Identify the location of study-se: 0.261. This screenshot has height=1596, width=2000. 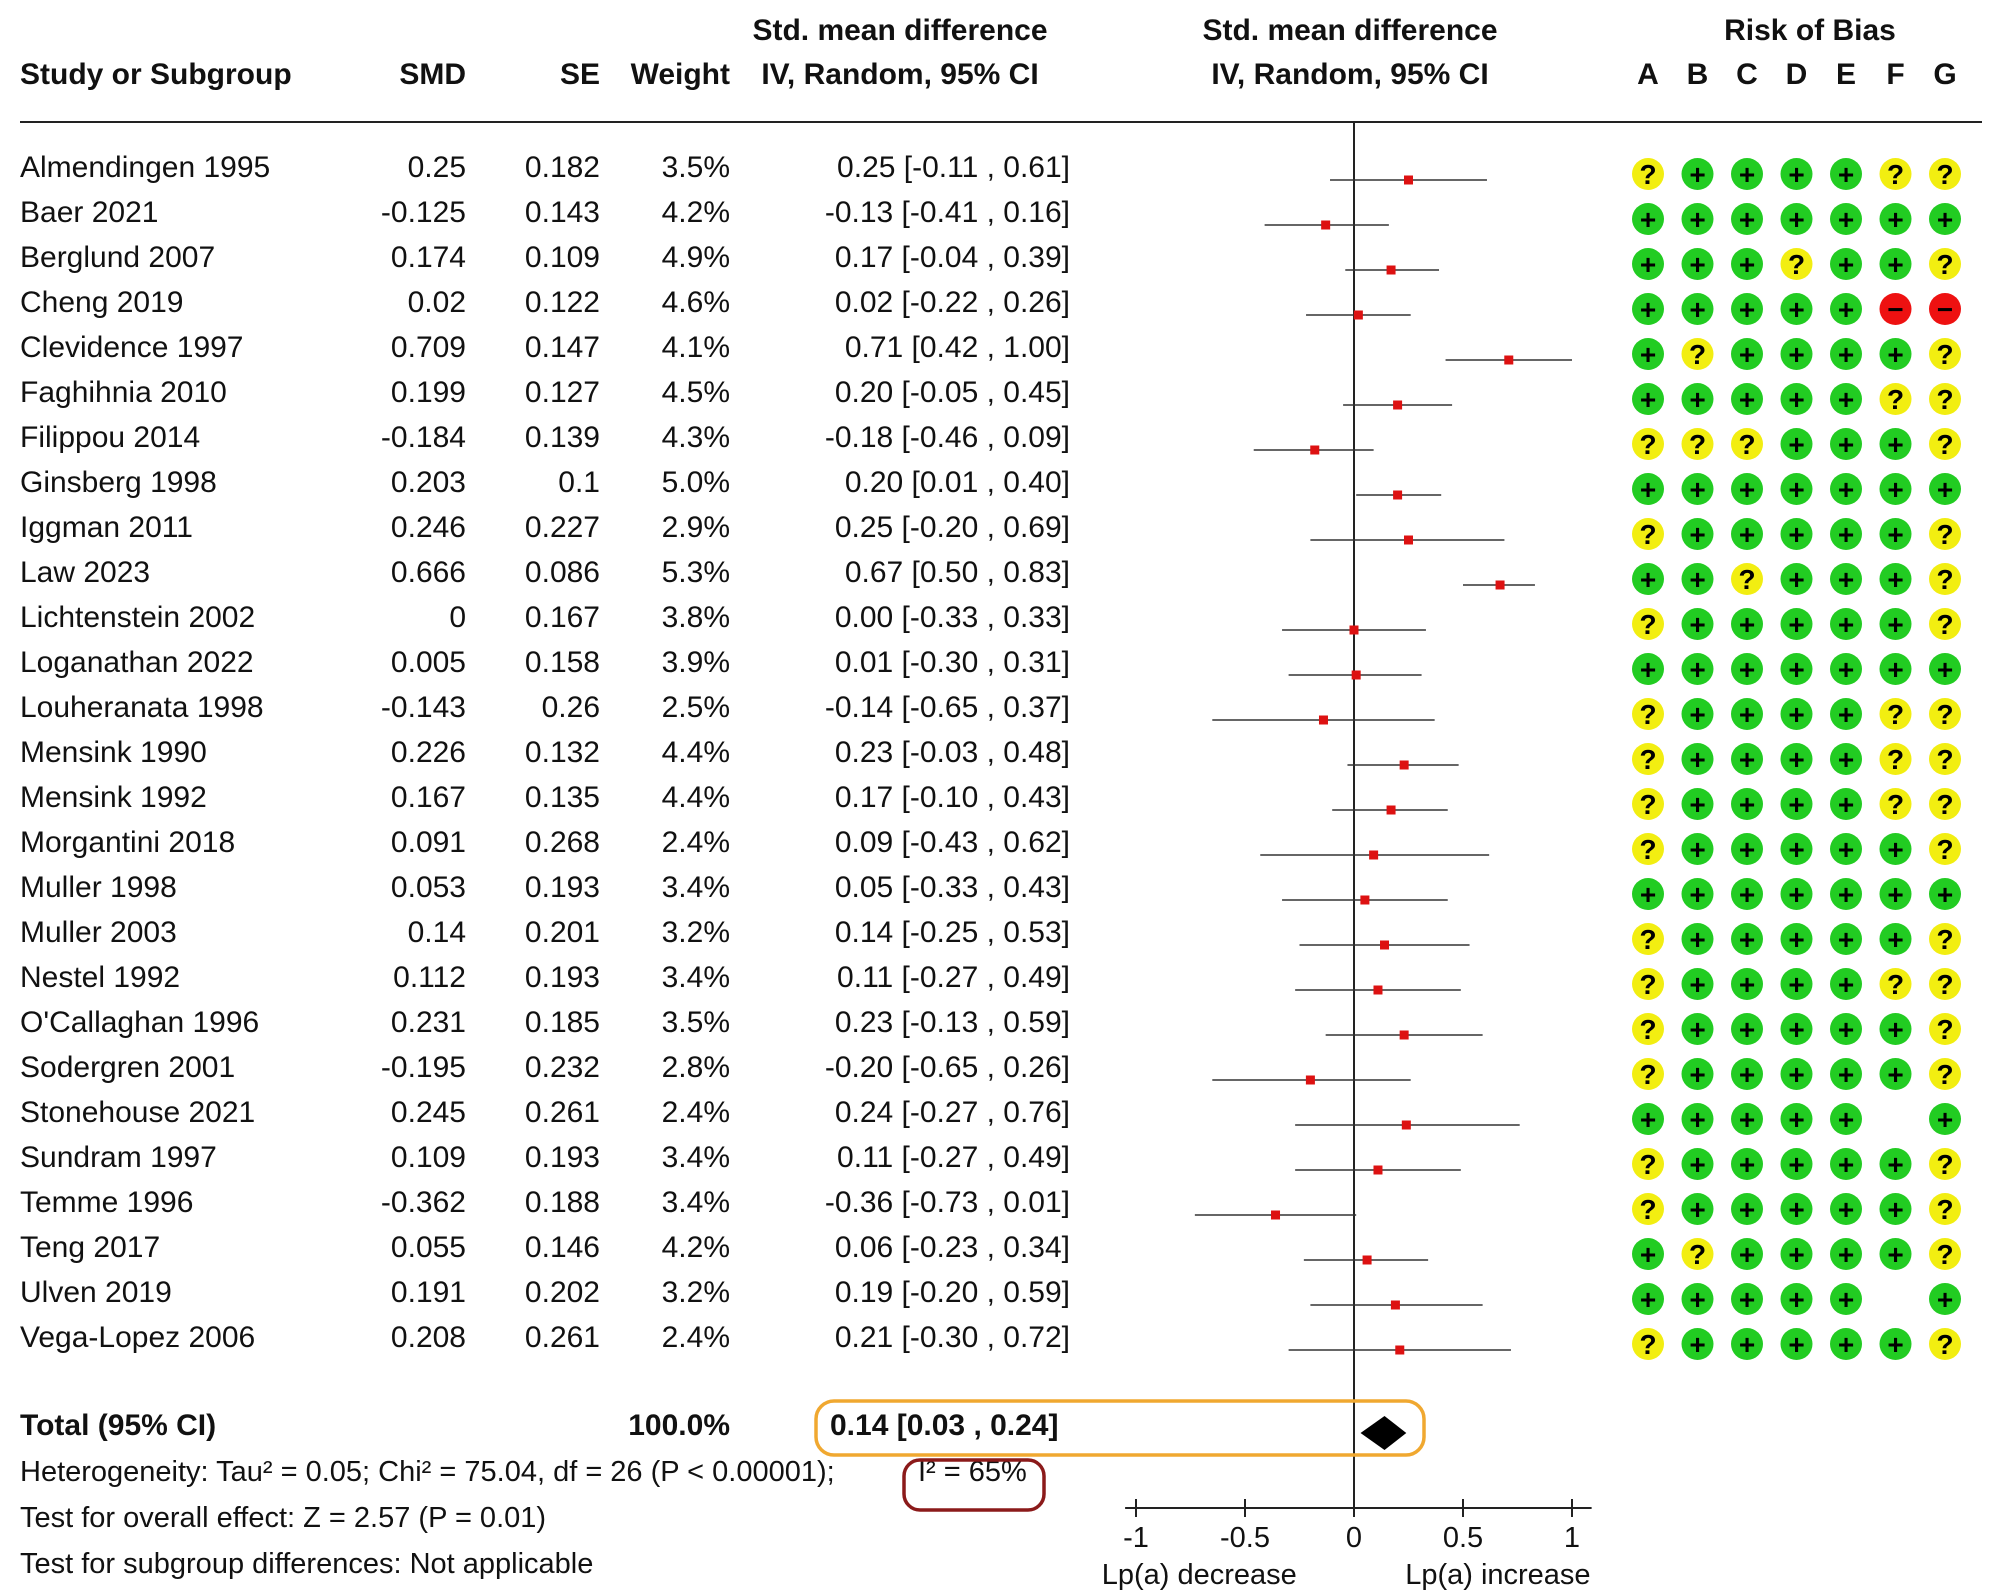
(562, 1112).